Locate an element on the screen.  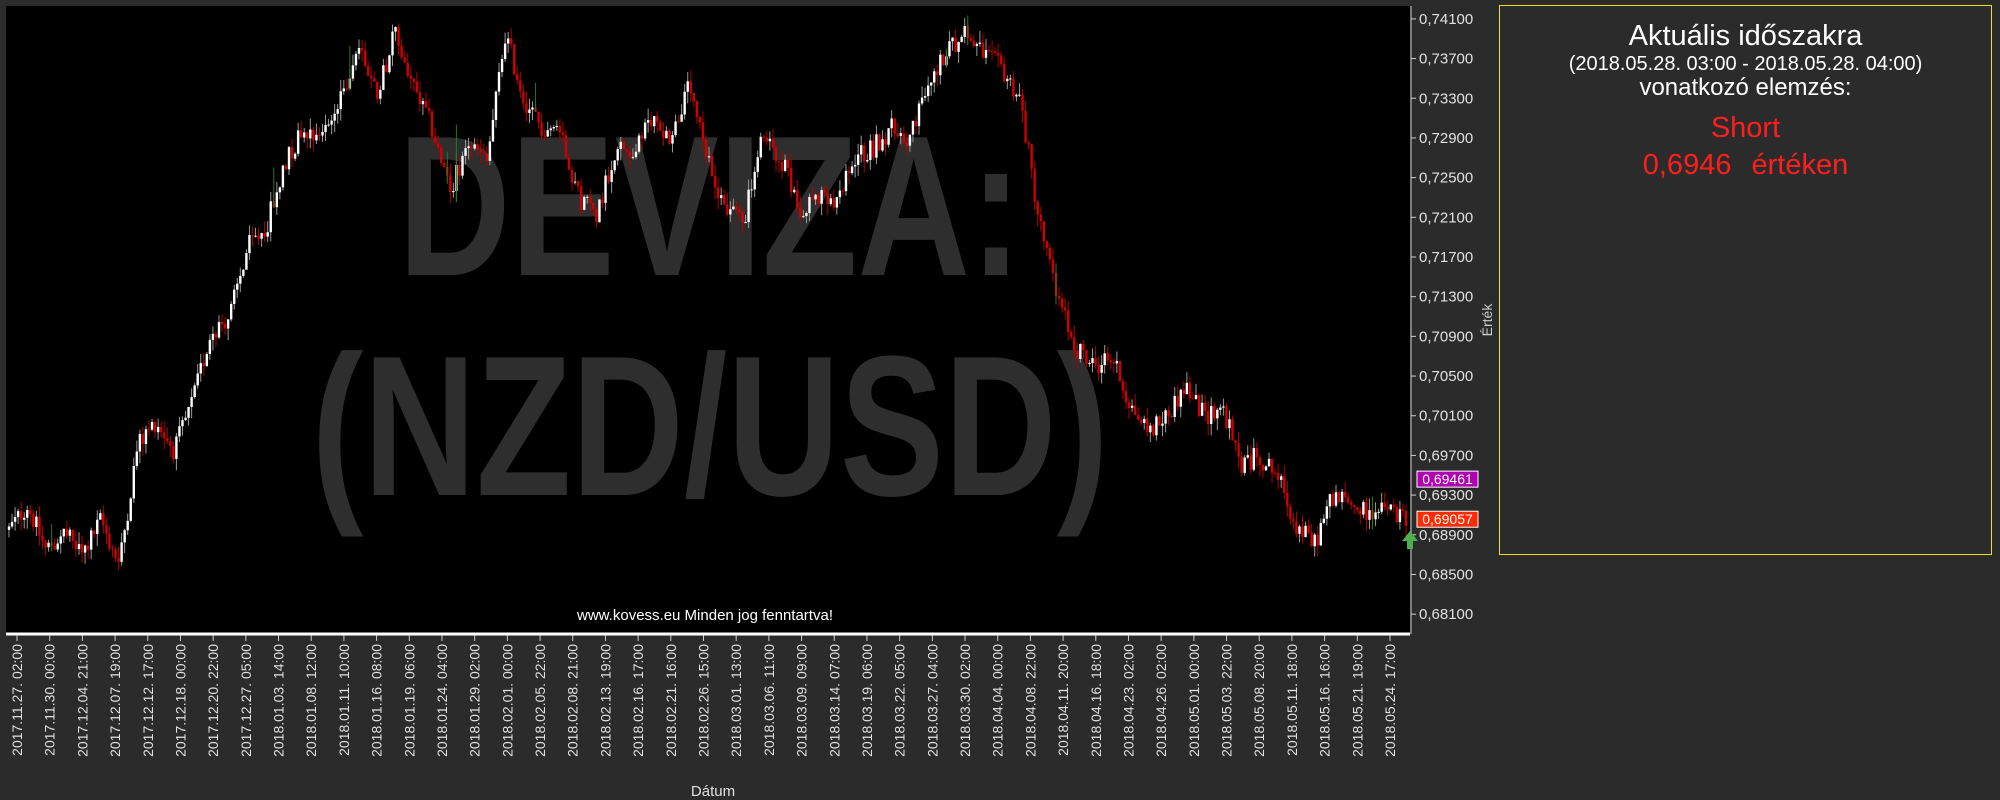
x-tick-label: 2018.03.09. 09:00 is located at coordinates (802, 700).